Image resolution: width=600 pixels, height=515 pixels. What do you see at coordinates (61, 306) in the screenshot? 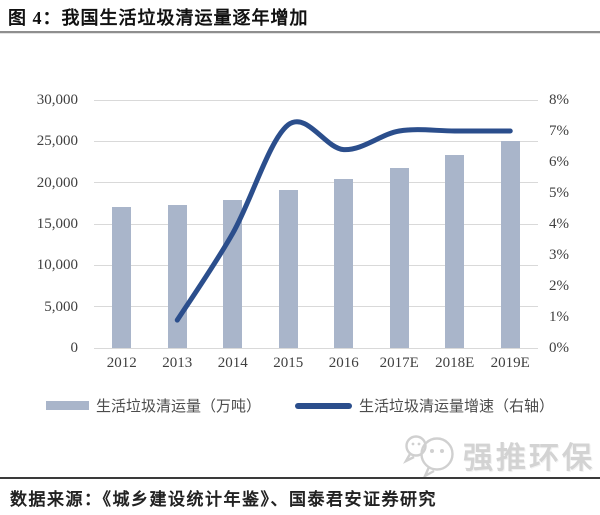
I see `left-axis-tick: 5,000` at bounding box center [61, 306].